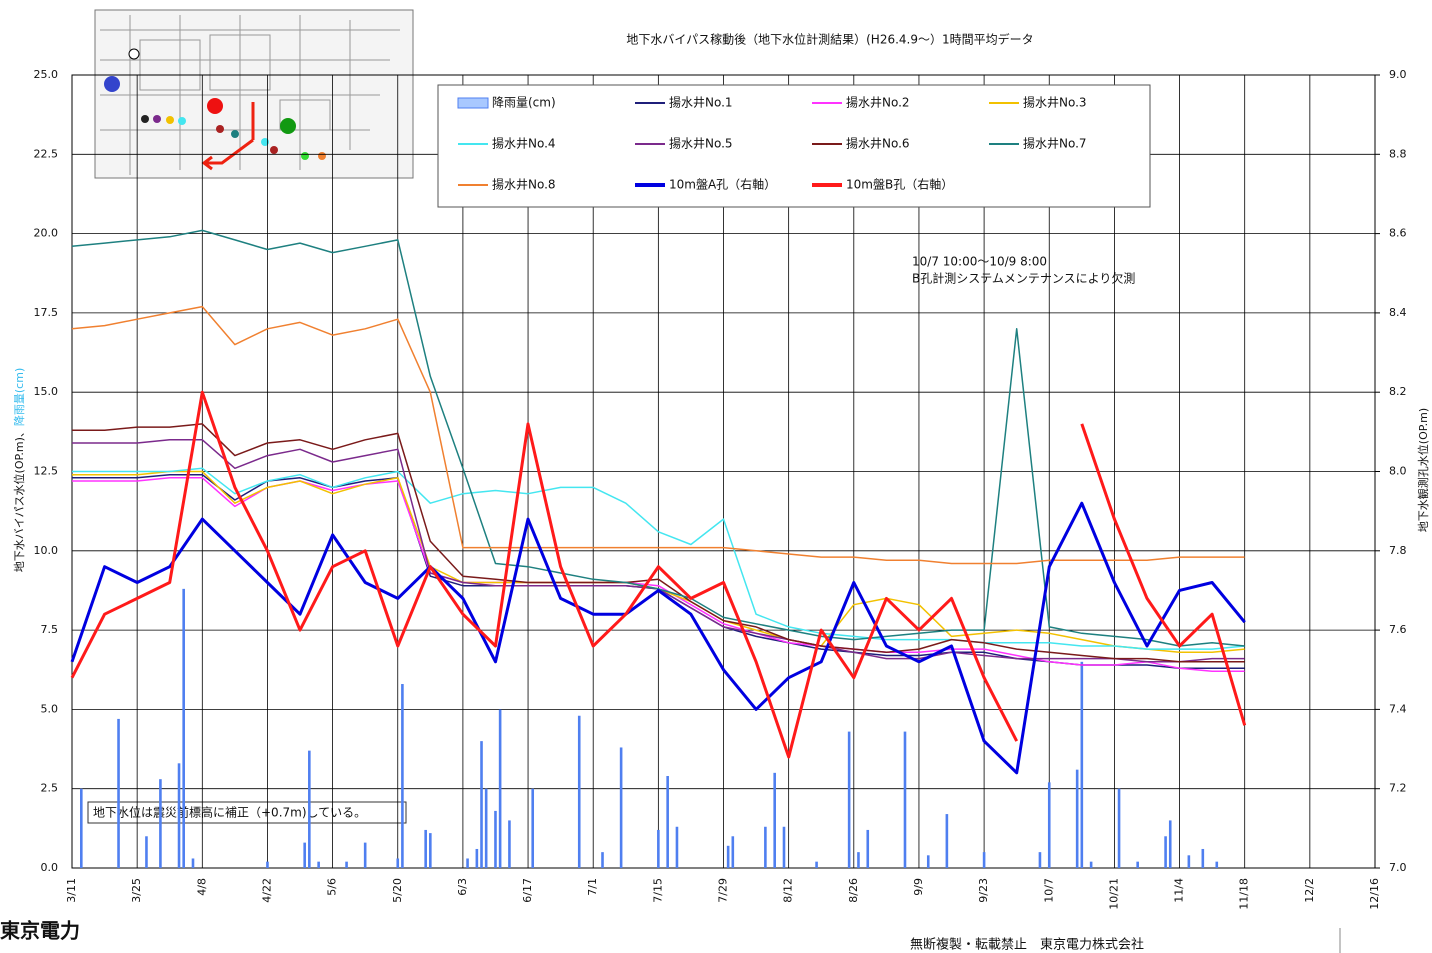  I want to click on x-tick-label: 9/23, so click(983, 890).